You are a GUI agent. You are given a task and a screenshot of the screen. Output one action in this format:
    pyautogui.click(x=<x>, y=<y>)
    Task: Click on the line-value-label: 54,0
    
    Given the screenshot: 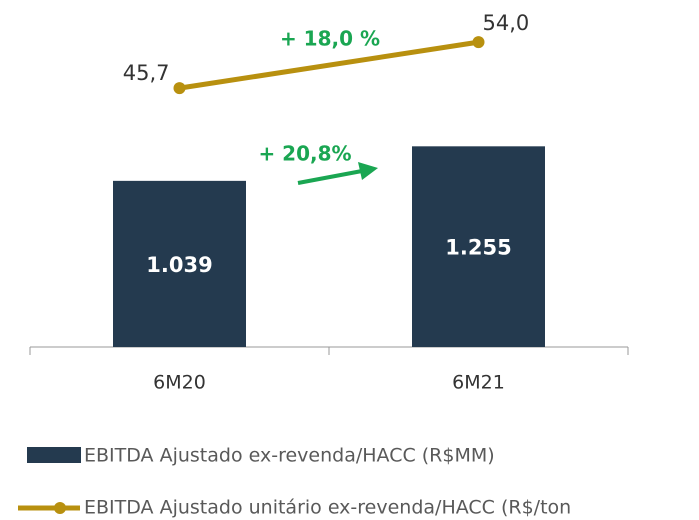 What is the action you would take?
    pyautogui.click(x=506, y=23)
    